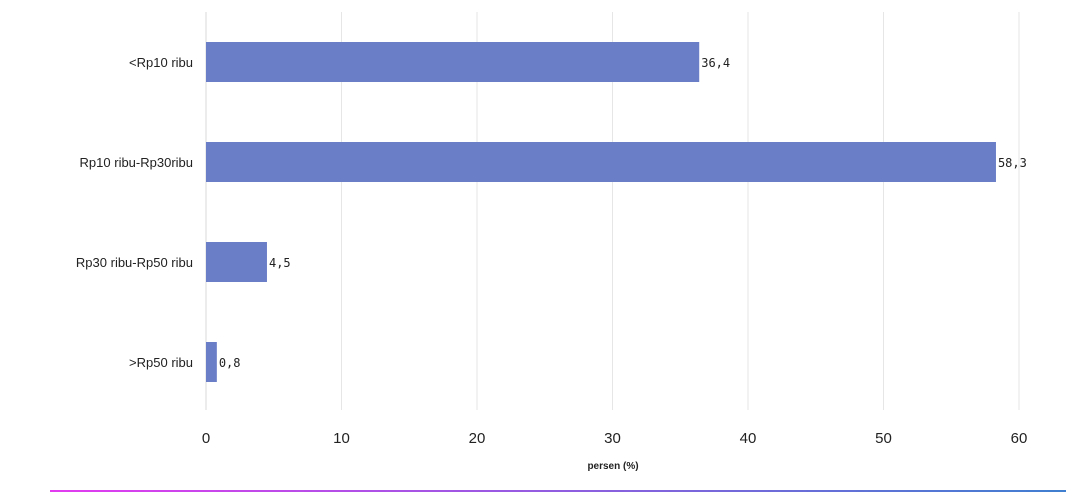 This screenshot has height=502, width=1080. Describe the element at coordinates (341, 438) in the screenshot. I see `x-tick-label-10: 10` at that location.